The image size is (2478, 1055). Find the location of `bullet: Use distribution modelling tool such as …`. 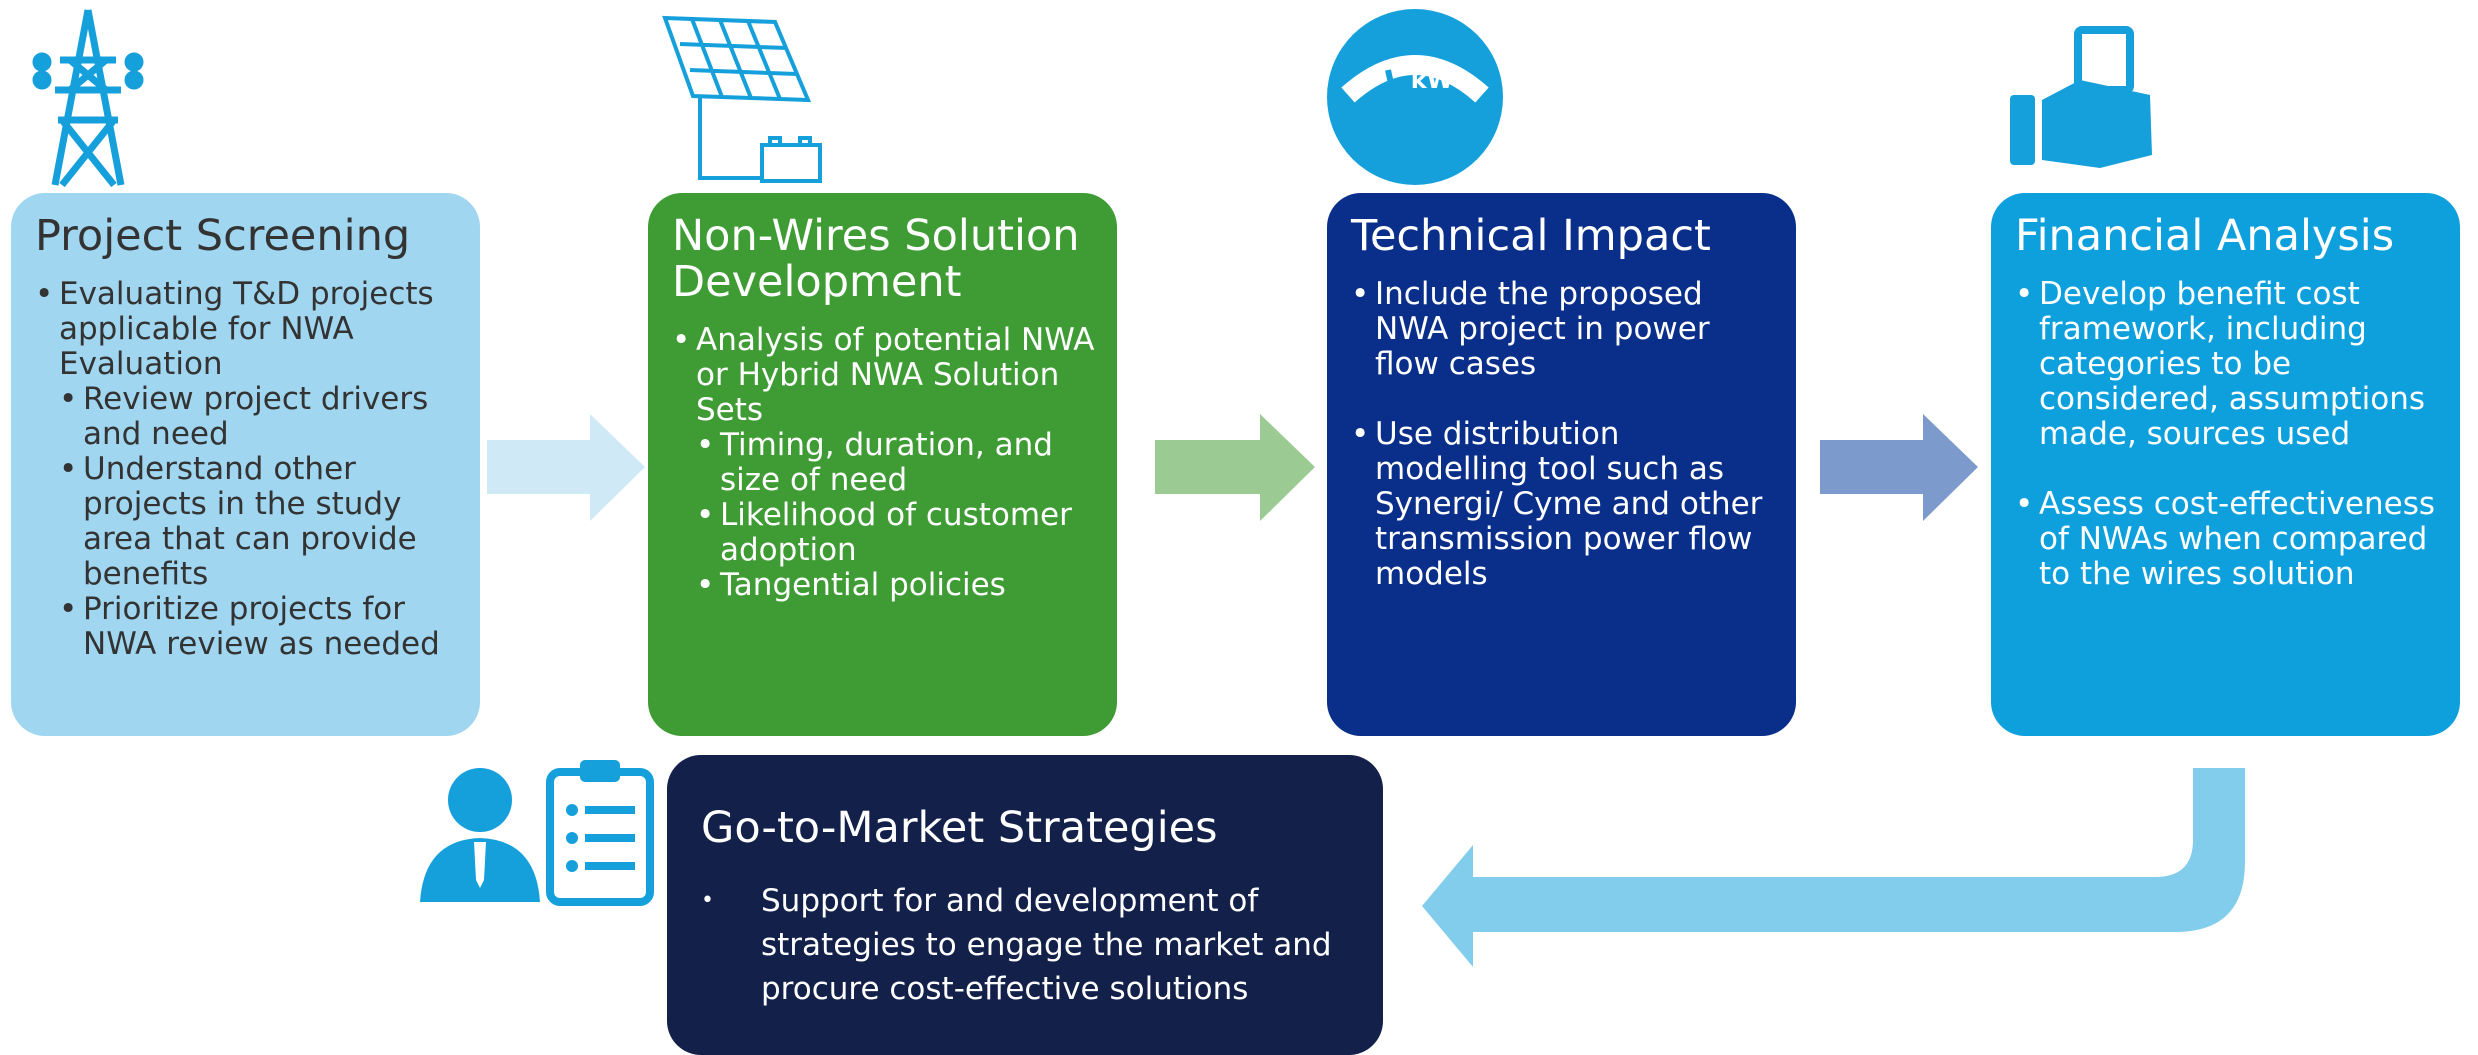

bullet: Use distribution modelling tool such as … is located at coordinates (1564, 504).